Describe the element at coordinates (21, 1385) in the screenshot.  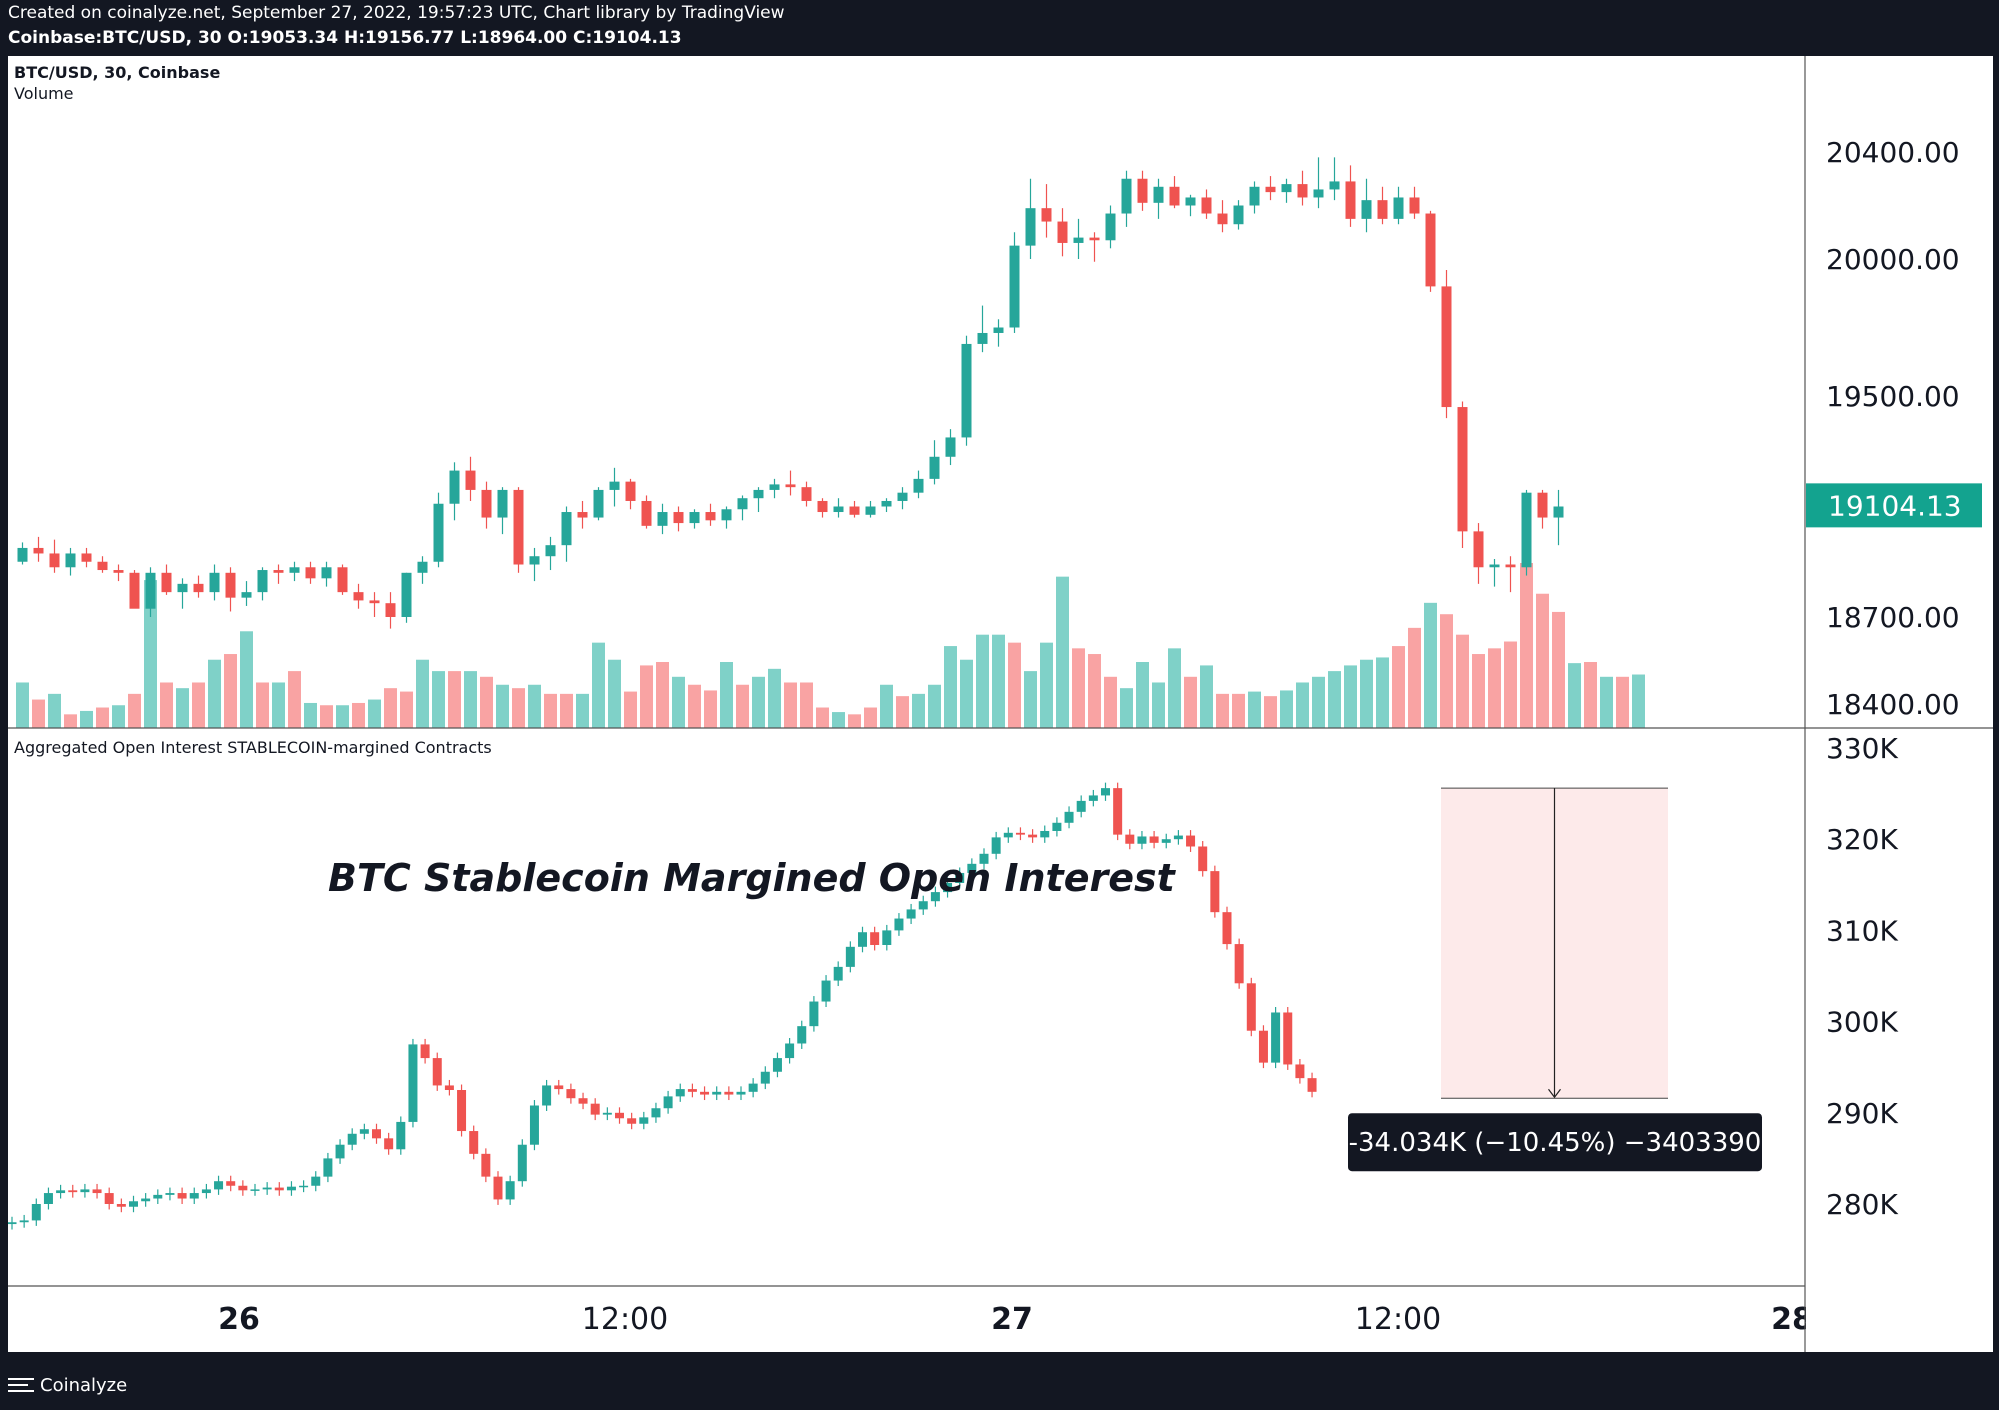
I see `menu-icon` at that location.